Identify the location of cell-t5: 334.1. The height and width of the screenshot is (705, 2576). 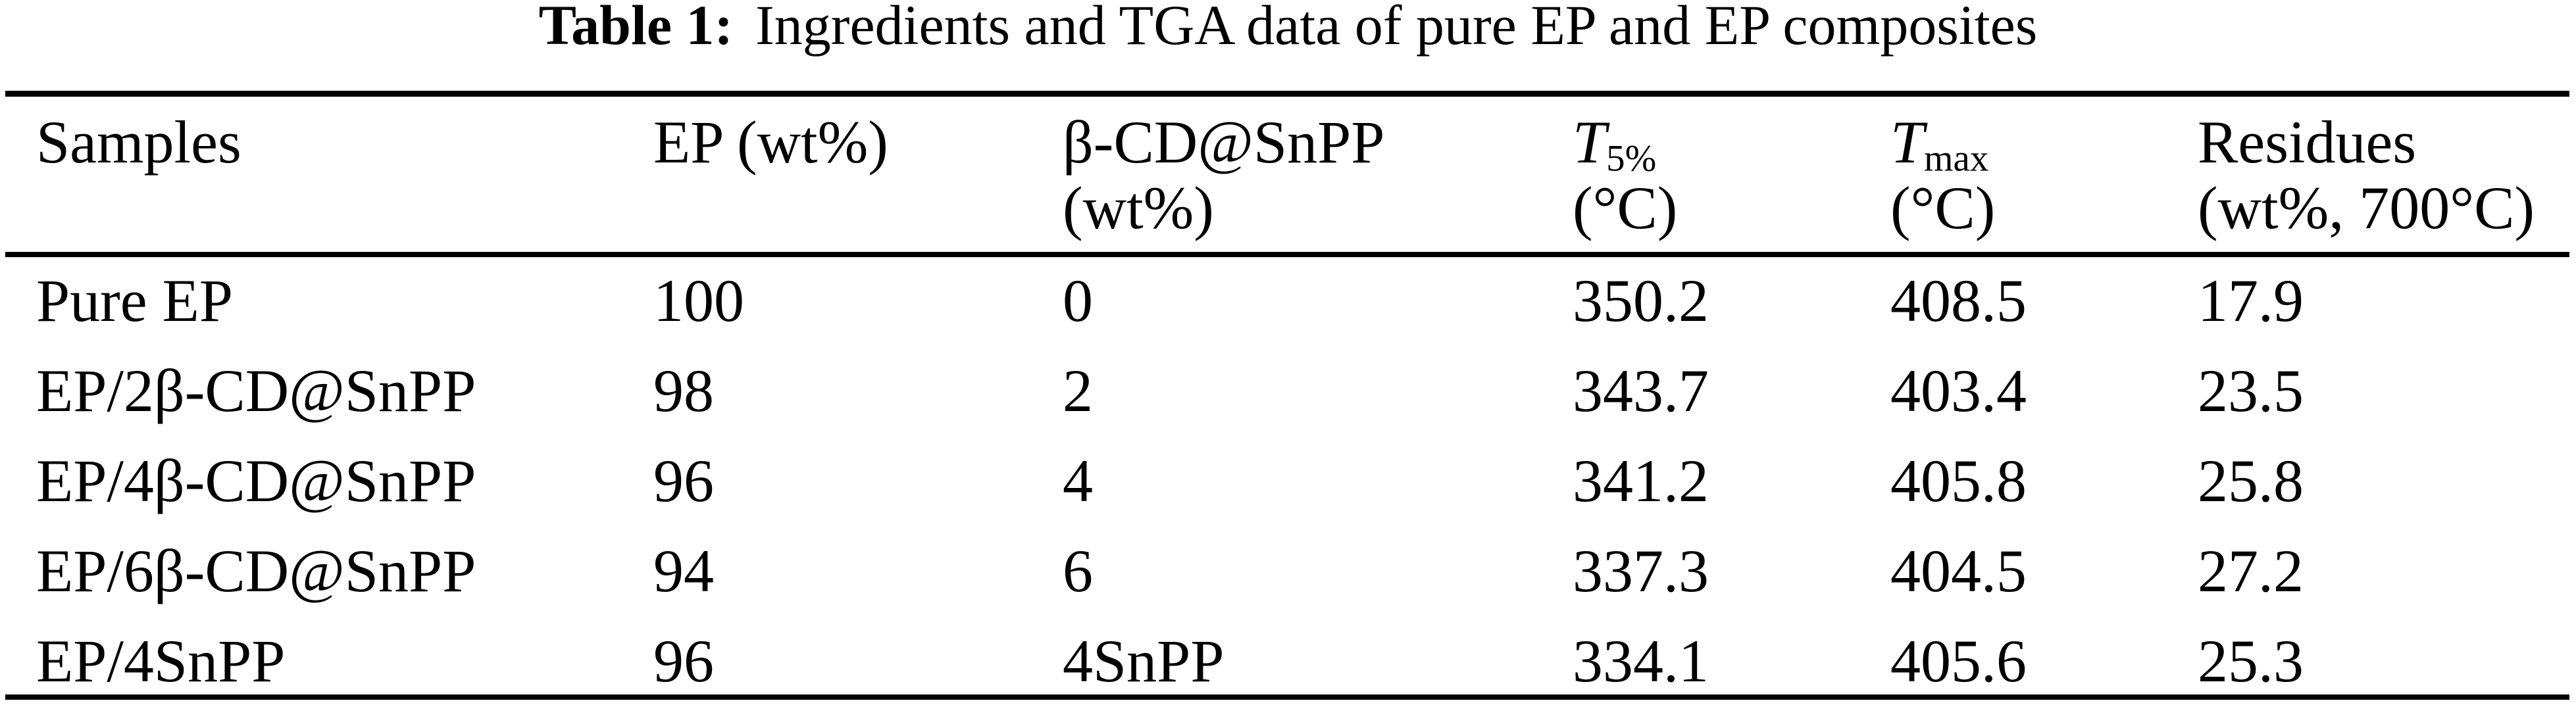
(1641, 660).